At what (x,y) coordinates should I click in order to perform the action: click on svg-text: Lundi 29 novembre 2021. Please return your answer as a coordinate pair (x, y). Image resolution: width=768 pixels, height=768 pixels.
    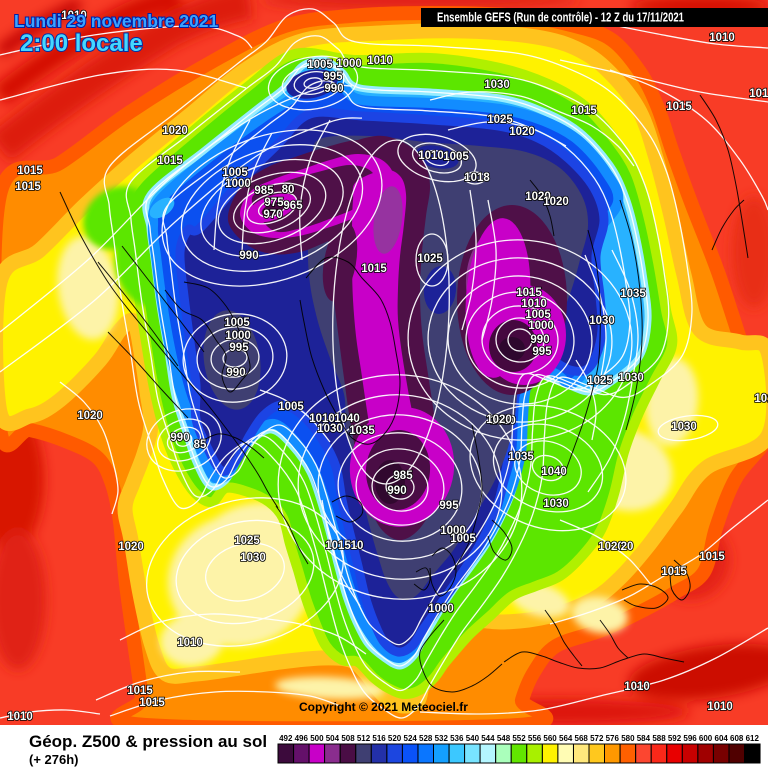
    Looking at the image, I should click on (116, 21).